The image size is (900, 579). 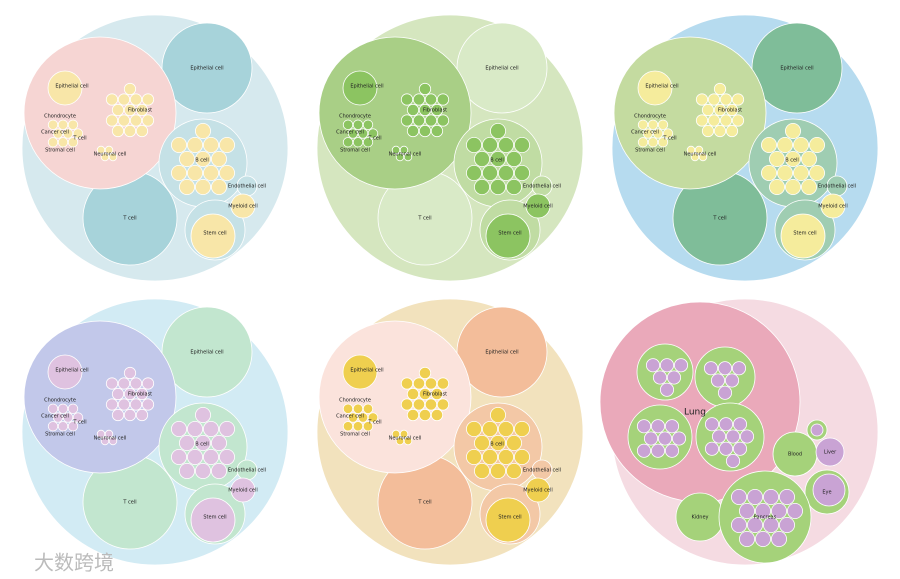 What do you see at coordinates (739, 432) in the screenshot?
I see `panel: Lung Blood Liver Eye Kidney Pancreas` at bounding box center [739, 432].